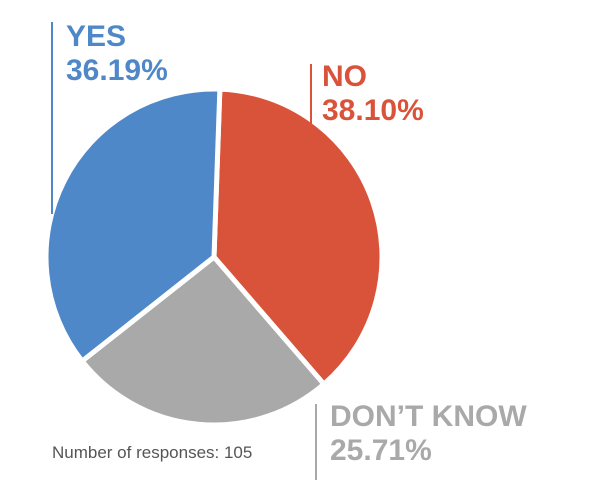 The width and height of the screenshot is (594, 486). I want to click on responses-note: Number of responses: 105, so click(152, 452).